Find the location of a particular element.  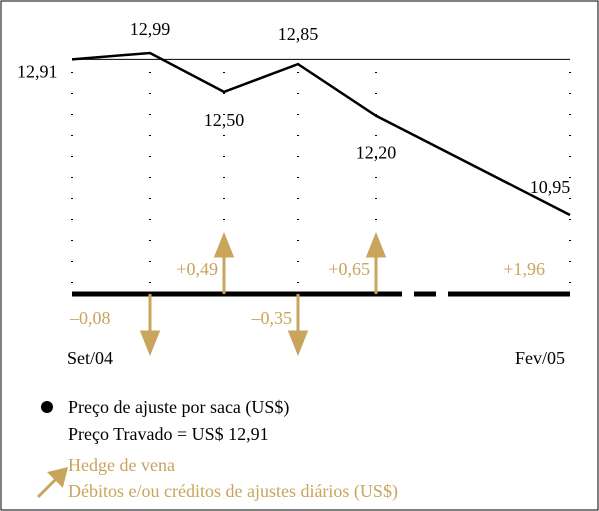

data-label: 12,20 is located at coordinates (376, 153).